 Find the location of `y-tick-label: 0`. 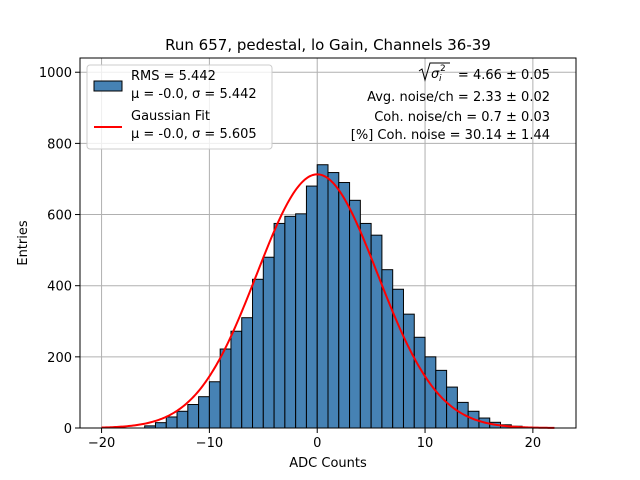

y-tick-label: 0 is located at coordinates (68, 429).